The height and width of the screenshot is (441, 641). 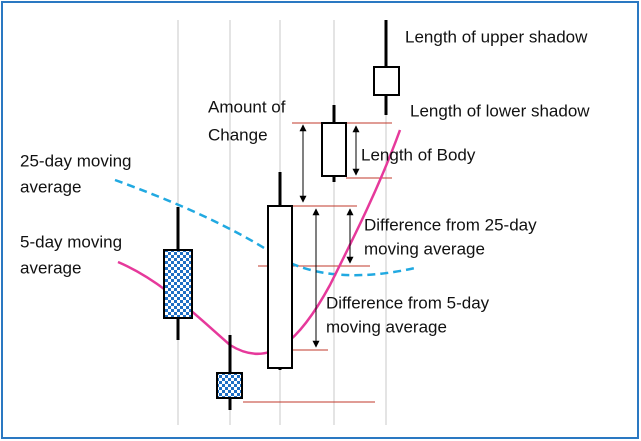 I want to click on label: Change, so click(x=238, y=134).